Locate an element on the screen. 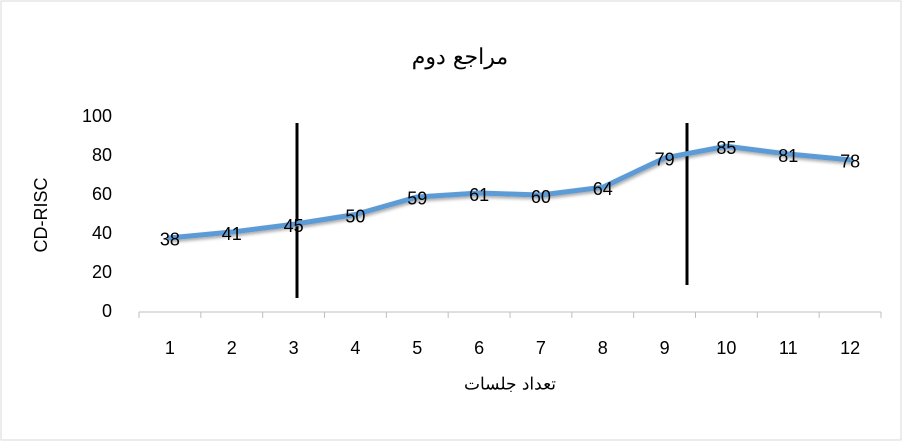  y-tick-label: 40 is located at coordinates (102, 233).